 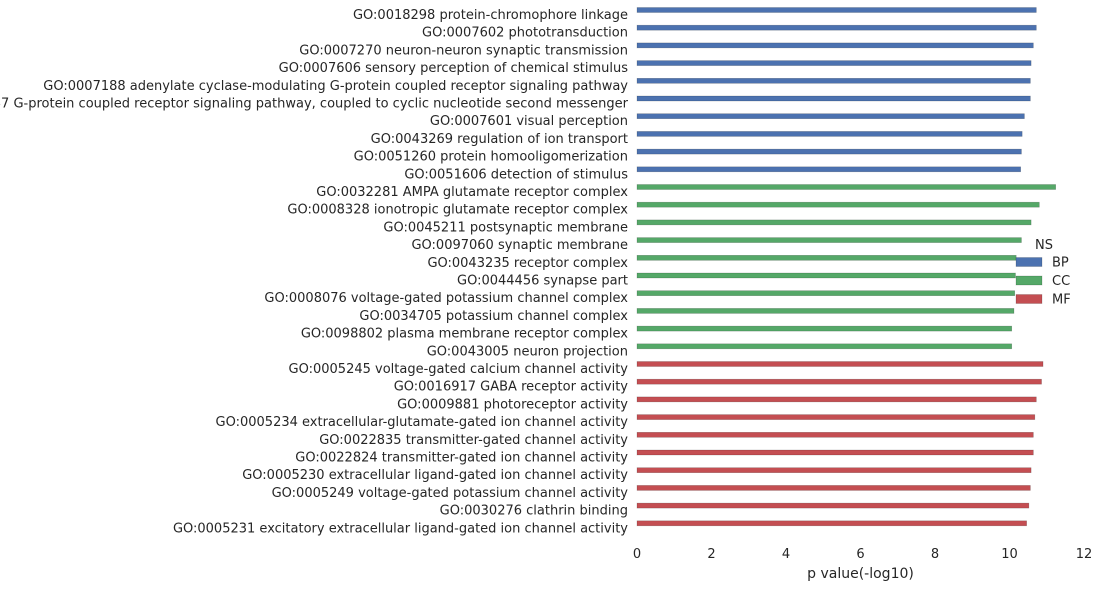 I want to click on legend-entries: BP CC MF, so click(x=1043, y=282).